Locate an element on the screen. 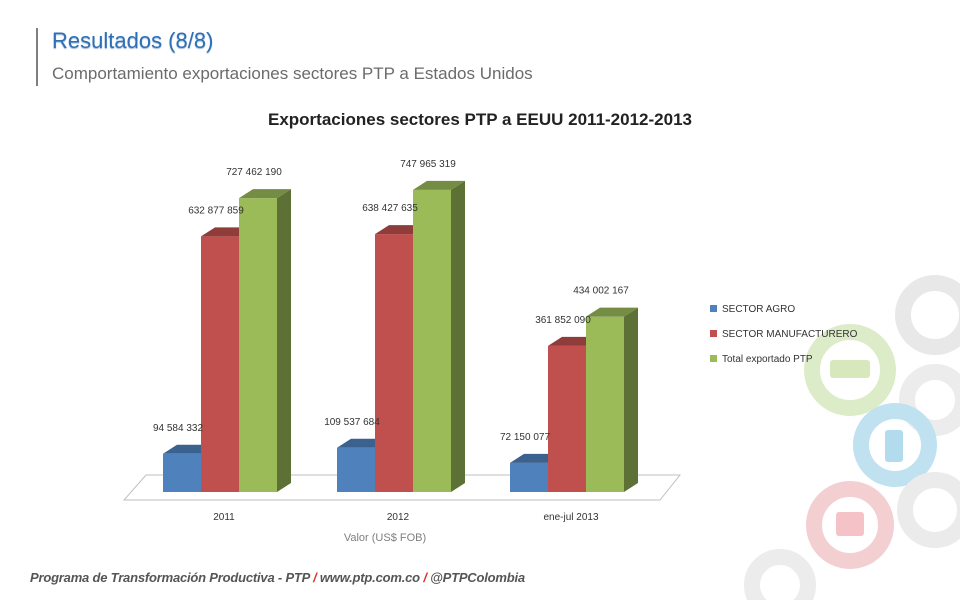 The width and height of the screenshot is (960, 600). x-tick-label: 2012 is located at coordinates (398, 517).